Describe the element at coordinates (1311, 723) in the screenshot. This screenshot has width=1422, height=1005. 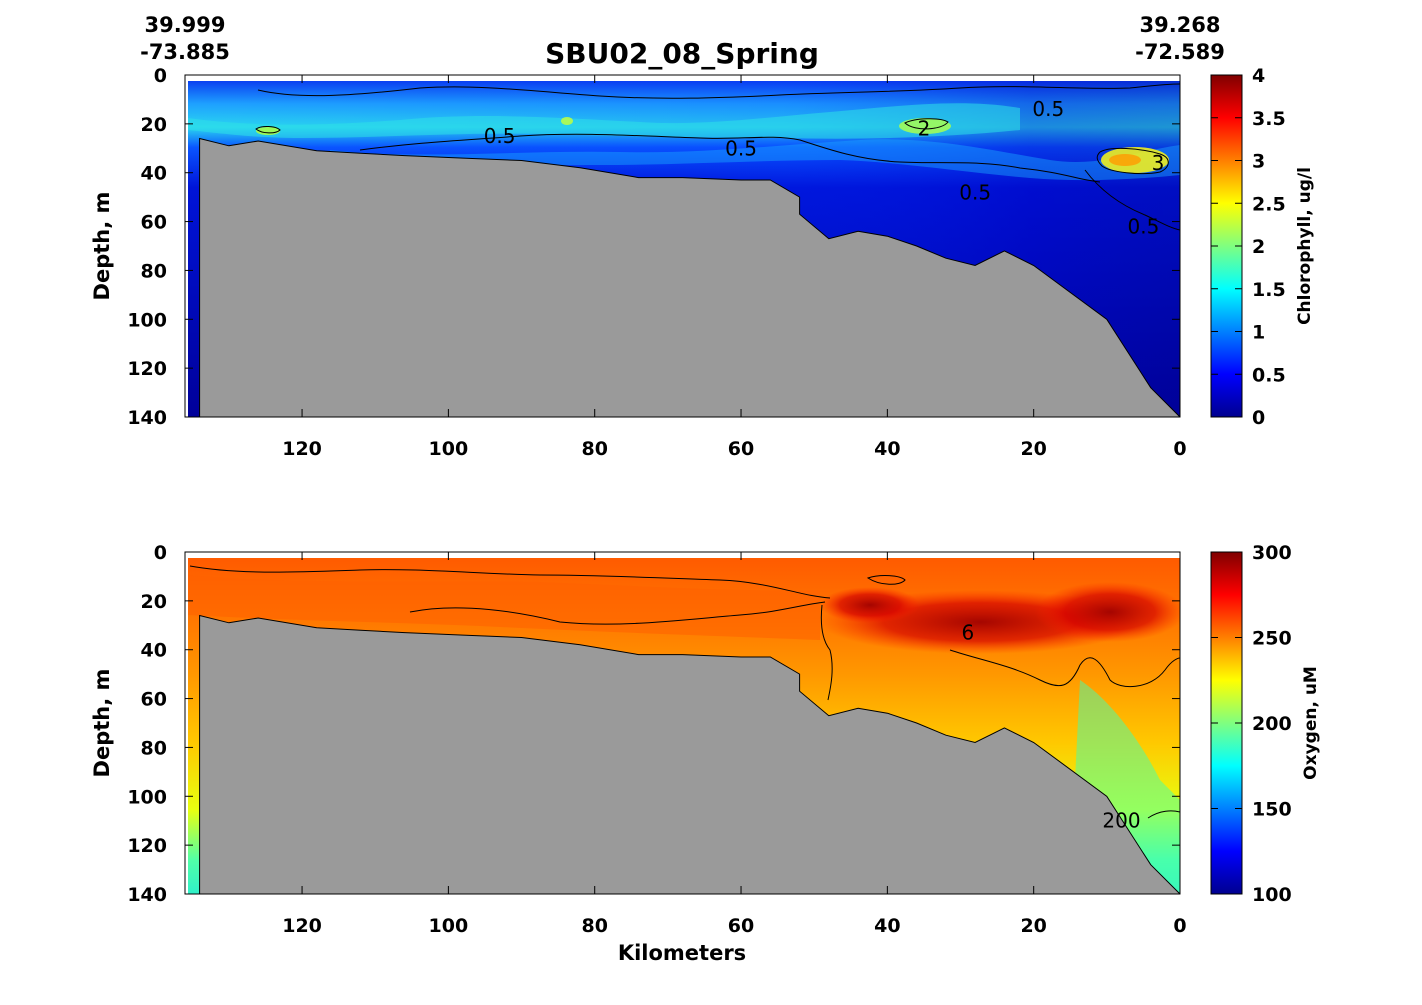
I see `colorbar-label: Oxygen, uM` at that location.